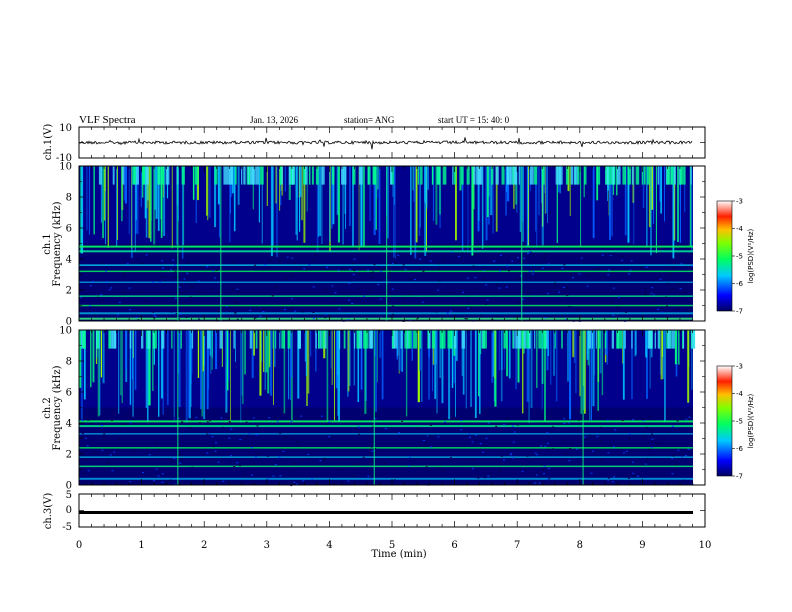  Describe the element at coordinates (386, 426) in the screenshot. I see `spectrogram-band` at that location.